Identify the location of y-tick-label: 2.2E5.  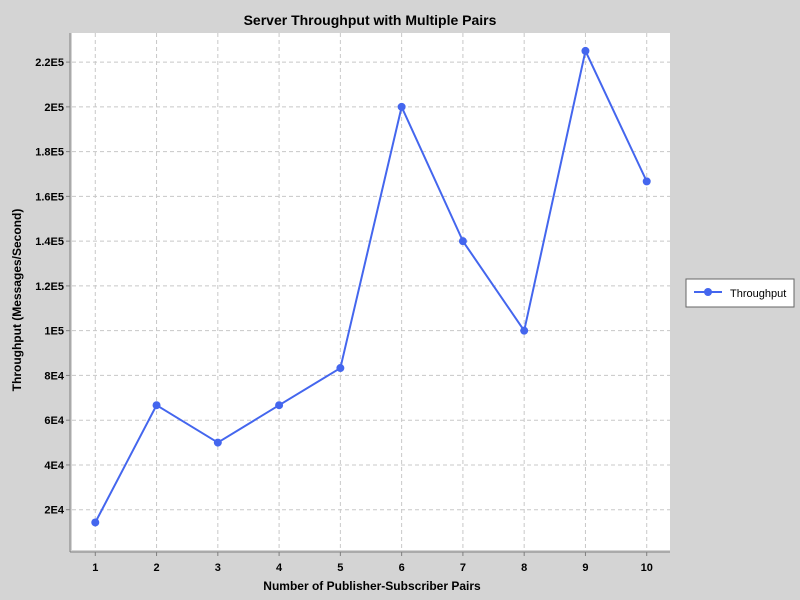
(49, 63).